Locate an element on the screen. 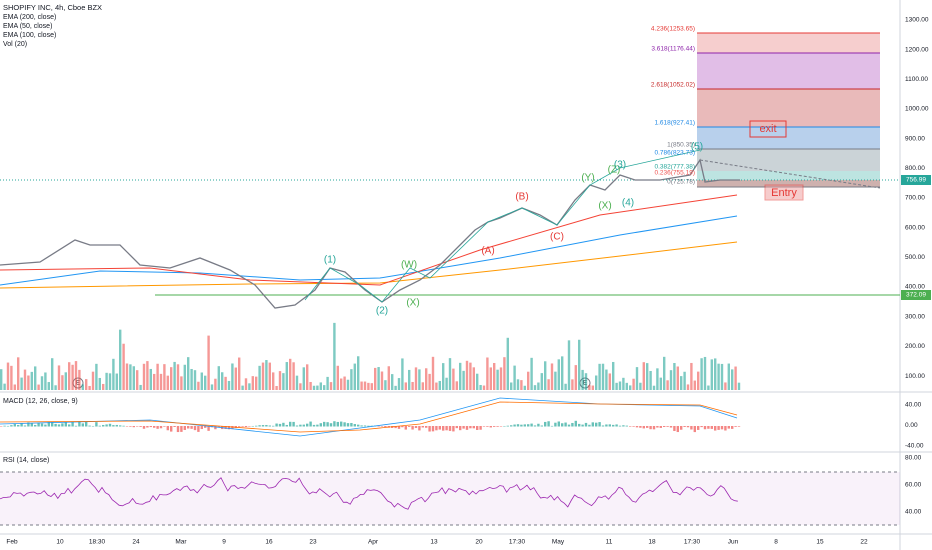 This screenshot has width=932, height=550. fib-label: 4.236(1253.65) is located at coordinates (673, 29).